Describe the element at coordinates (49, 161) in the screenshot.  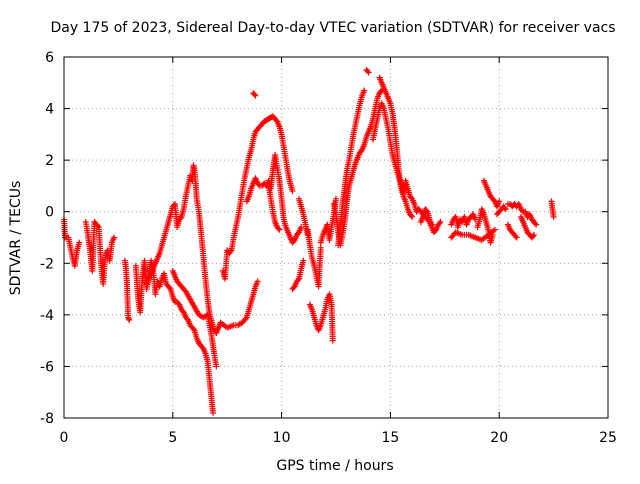
I see `y-tick-label: 2` at that location.